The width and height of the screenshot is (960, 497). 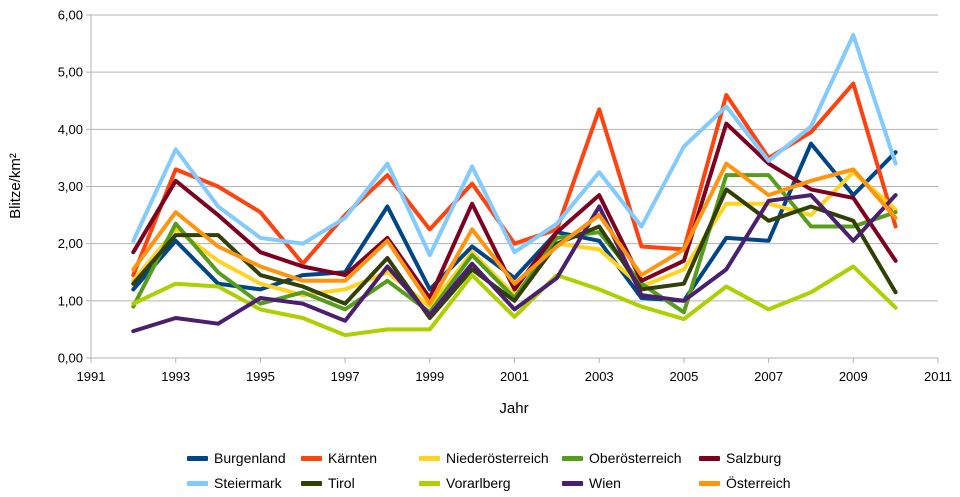 What do you see at coordinates (514, 408) in the screenshot?
I see `x-axis-title: Jahr` at bounding box center [514, 408].